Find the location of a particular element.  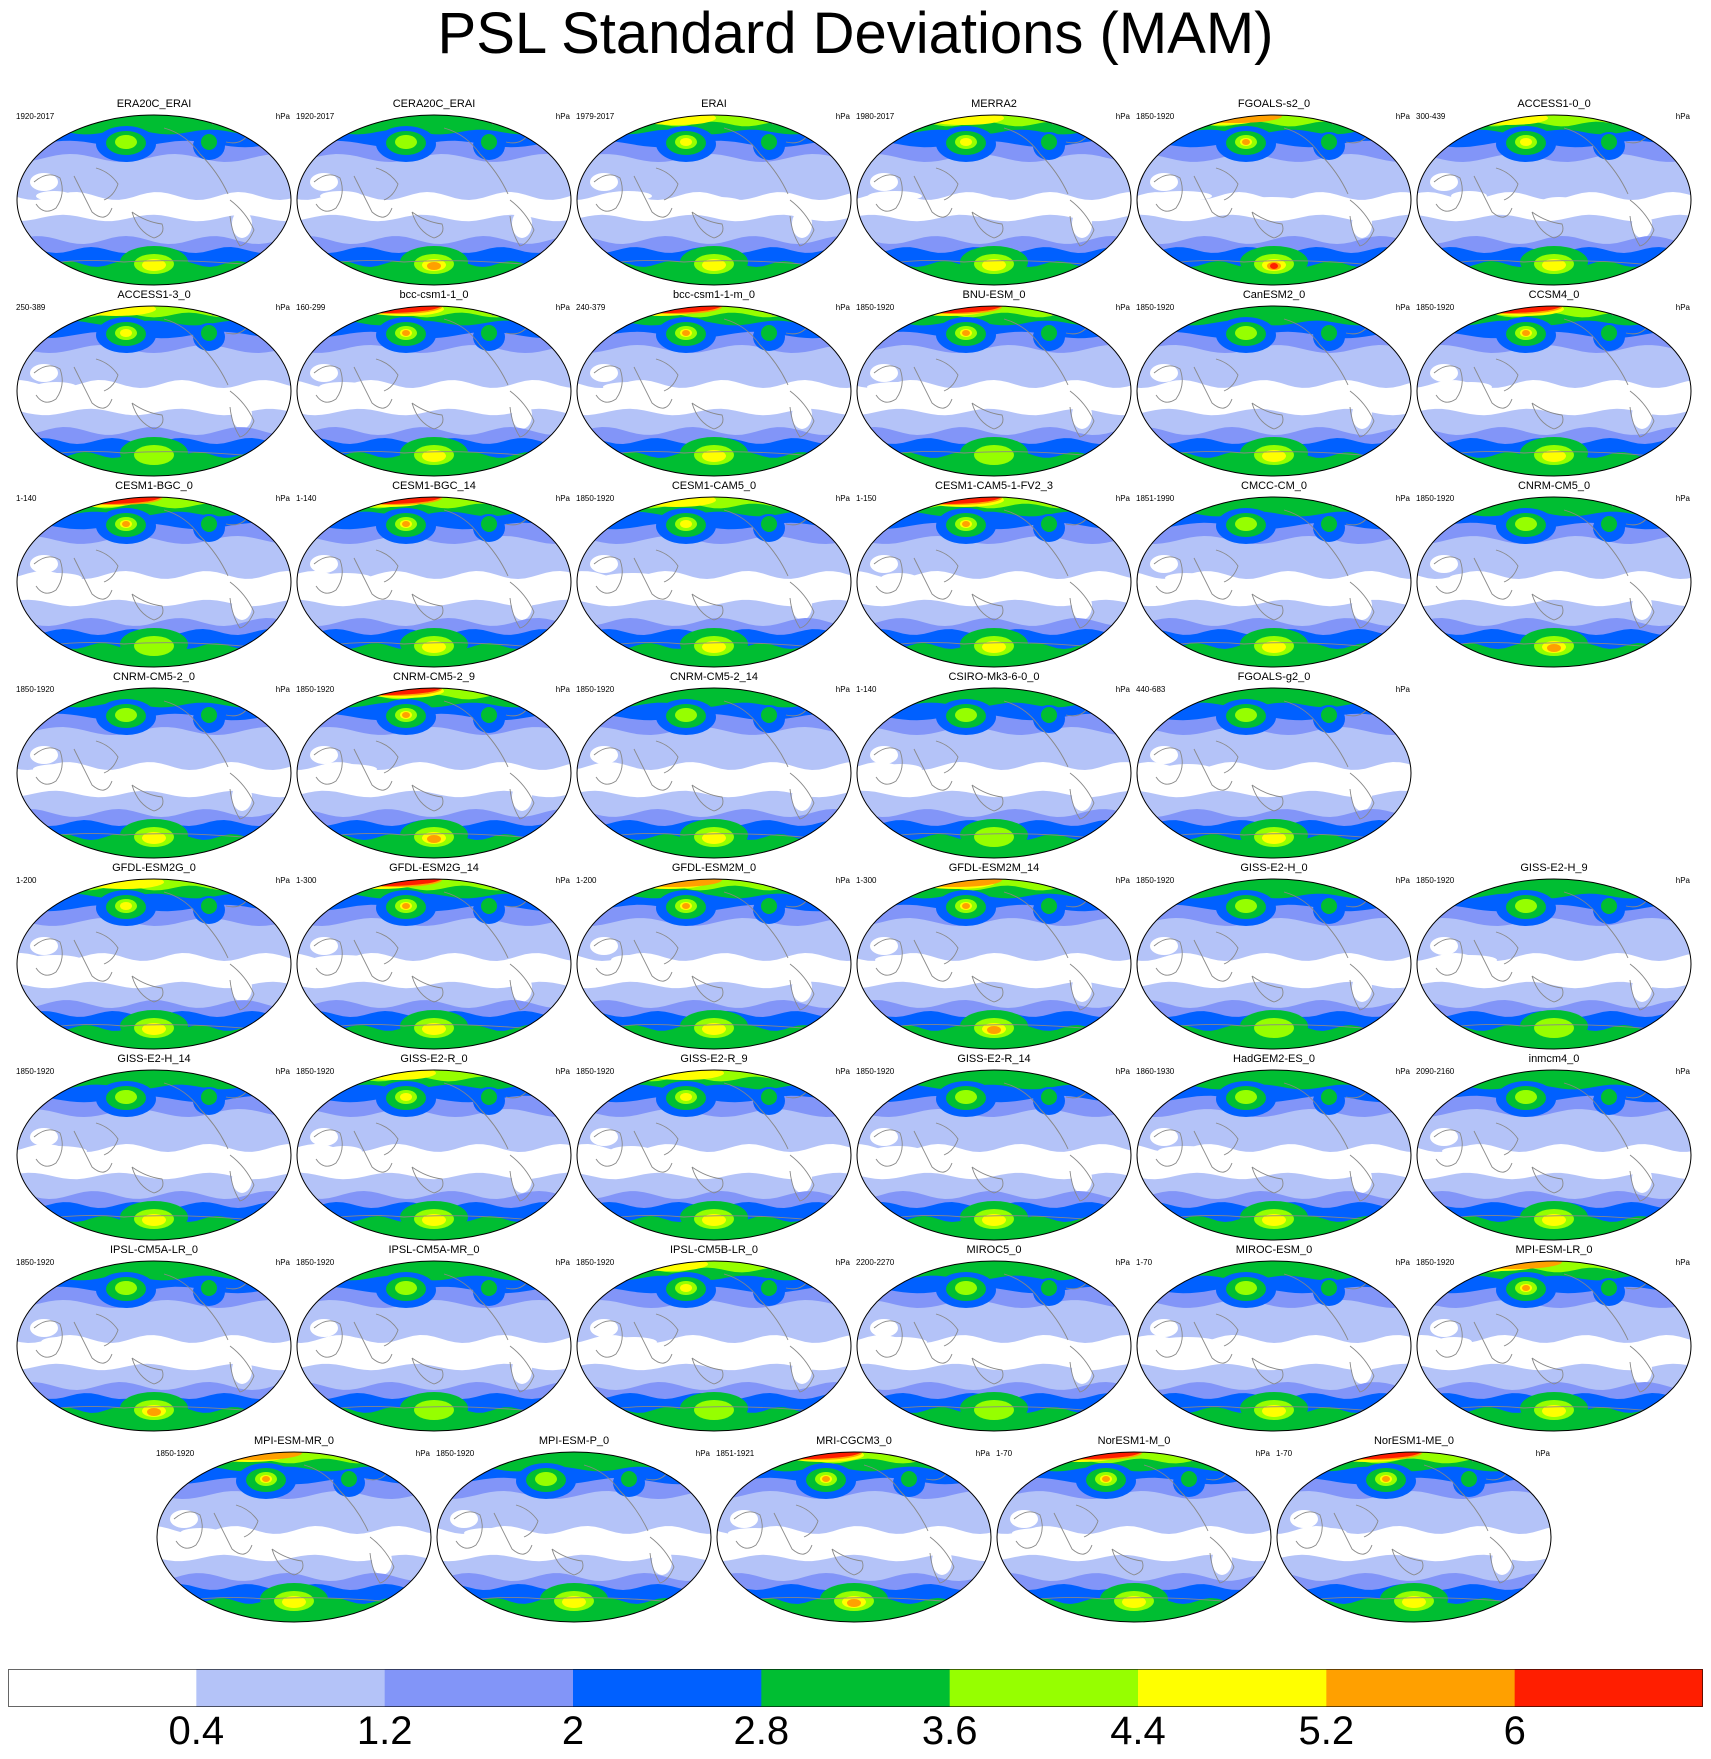

panel-years: 440-683 is located at coordinates (1151, 689).